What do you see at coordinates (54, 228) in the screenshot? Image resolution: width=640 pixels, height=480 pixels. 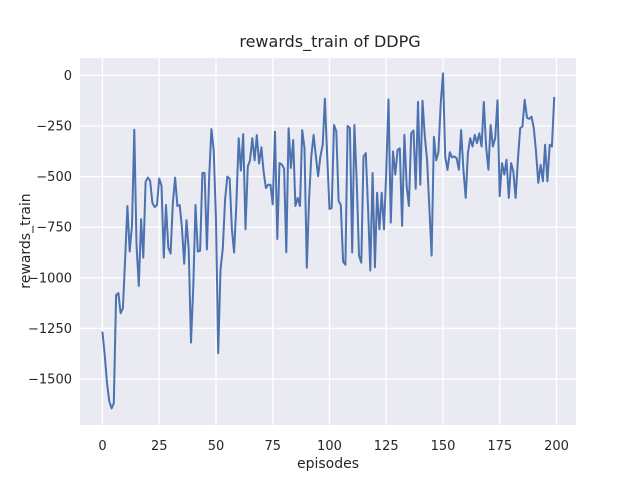 I see `y-tick-label: −750` at bounding box center [54, 228].